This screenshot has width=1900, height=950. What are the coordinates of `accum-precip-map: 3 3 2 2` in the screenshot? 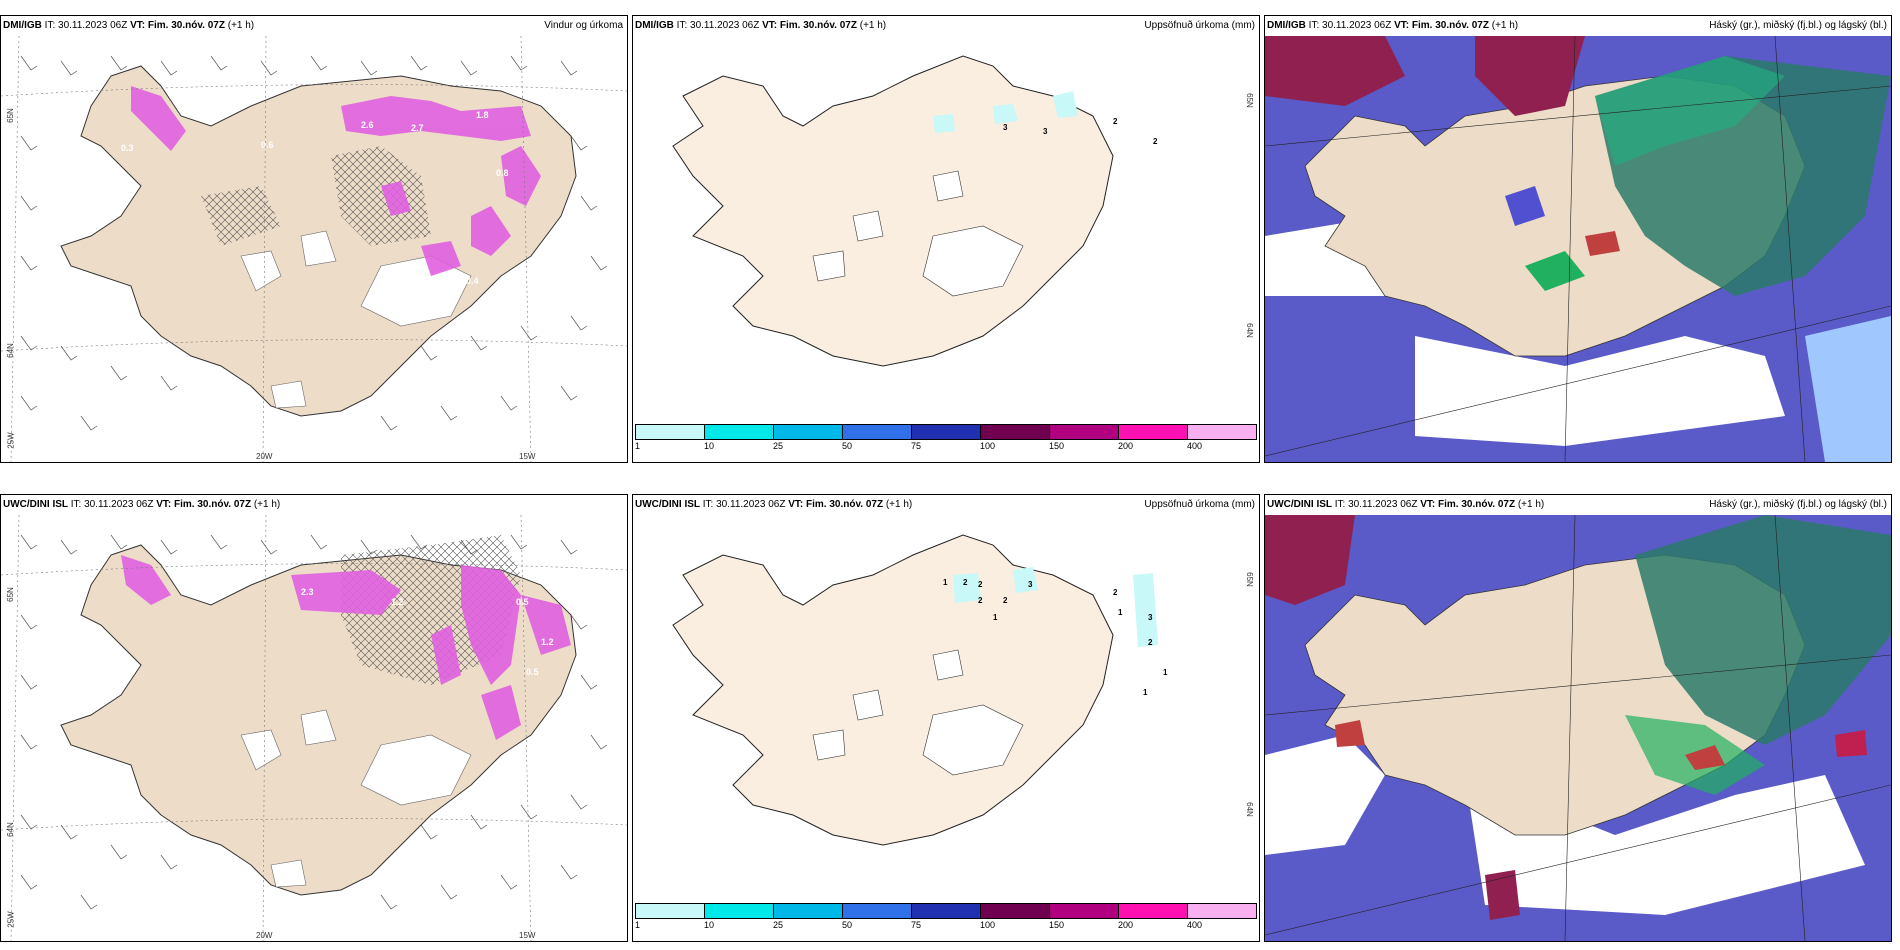 It's located at (915, 211).